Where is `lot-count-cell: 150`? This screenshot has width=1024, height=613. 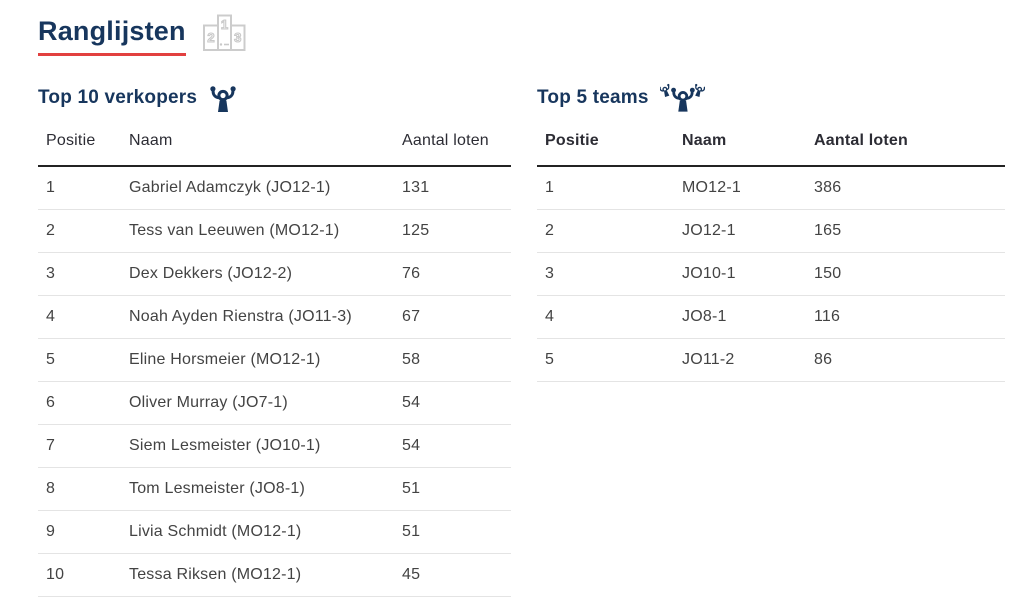
lot-count-cell: 150 is located at coordinates (905, 274).